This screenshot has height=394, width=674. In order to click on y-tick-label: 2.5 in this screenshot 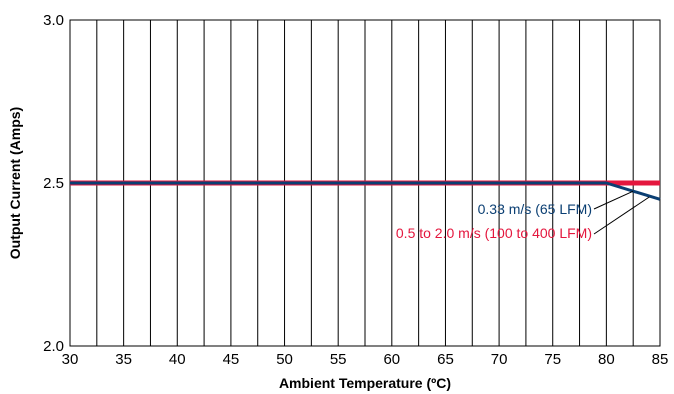, I will do `click(53, 183)`.